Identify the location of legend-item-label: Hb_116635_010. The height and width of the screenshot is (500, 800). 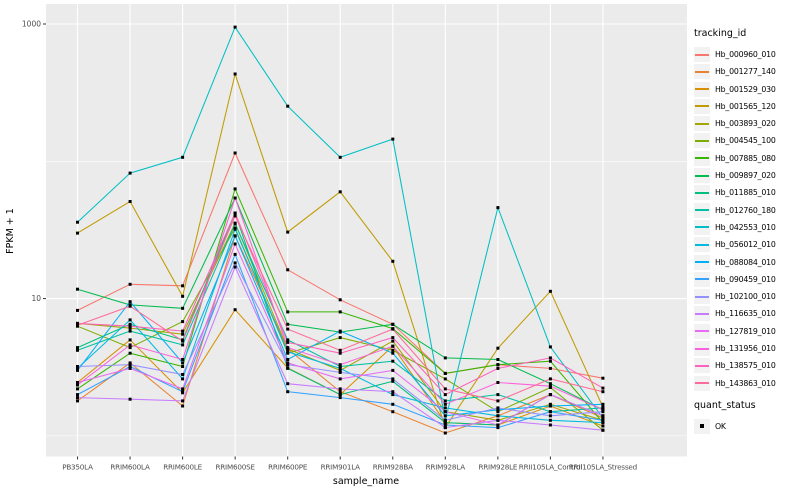
(745, 314).